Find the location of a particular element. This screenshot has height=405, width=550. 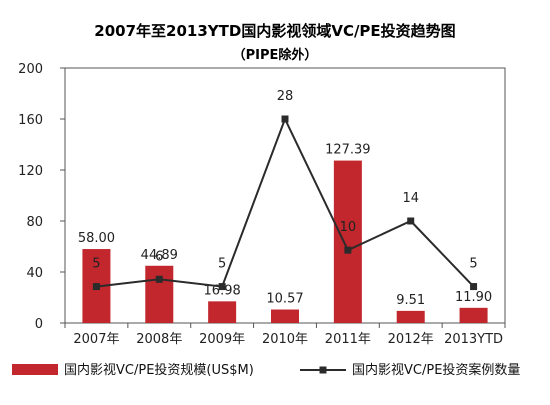

bar-data-label: 58.00 is located at coordinates (96, 238).